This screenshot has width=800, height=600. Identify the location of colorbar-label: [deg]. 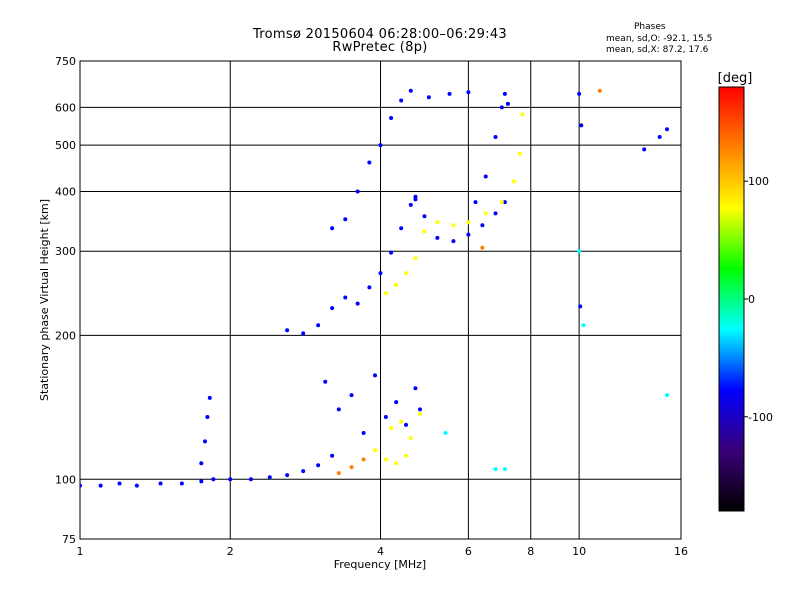
(735, 78).